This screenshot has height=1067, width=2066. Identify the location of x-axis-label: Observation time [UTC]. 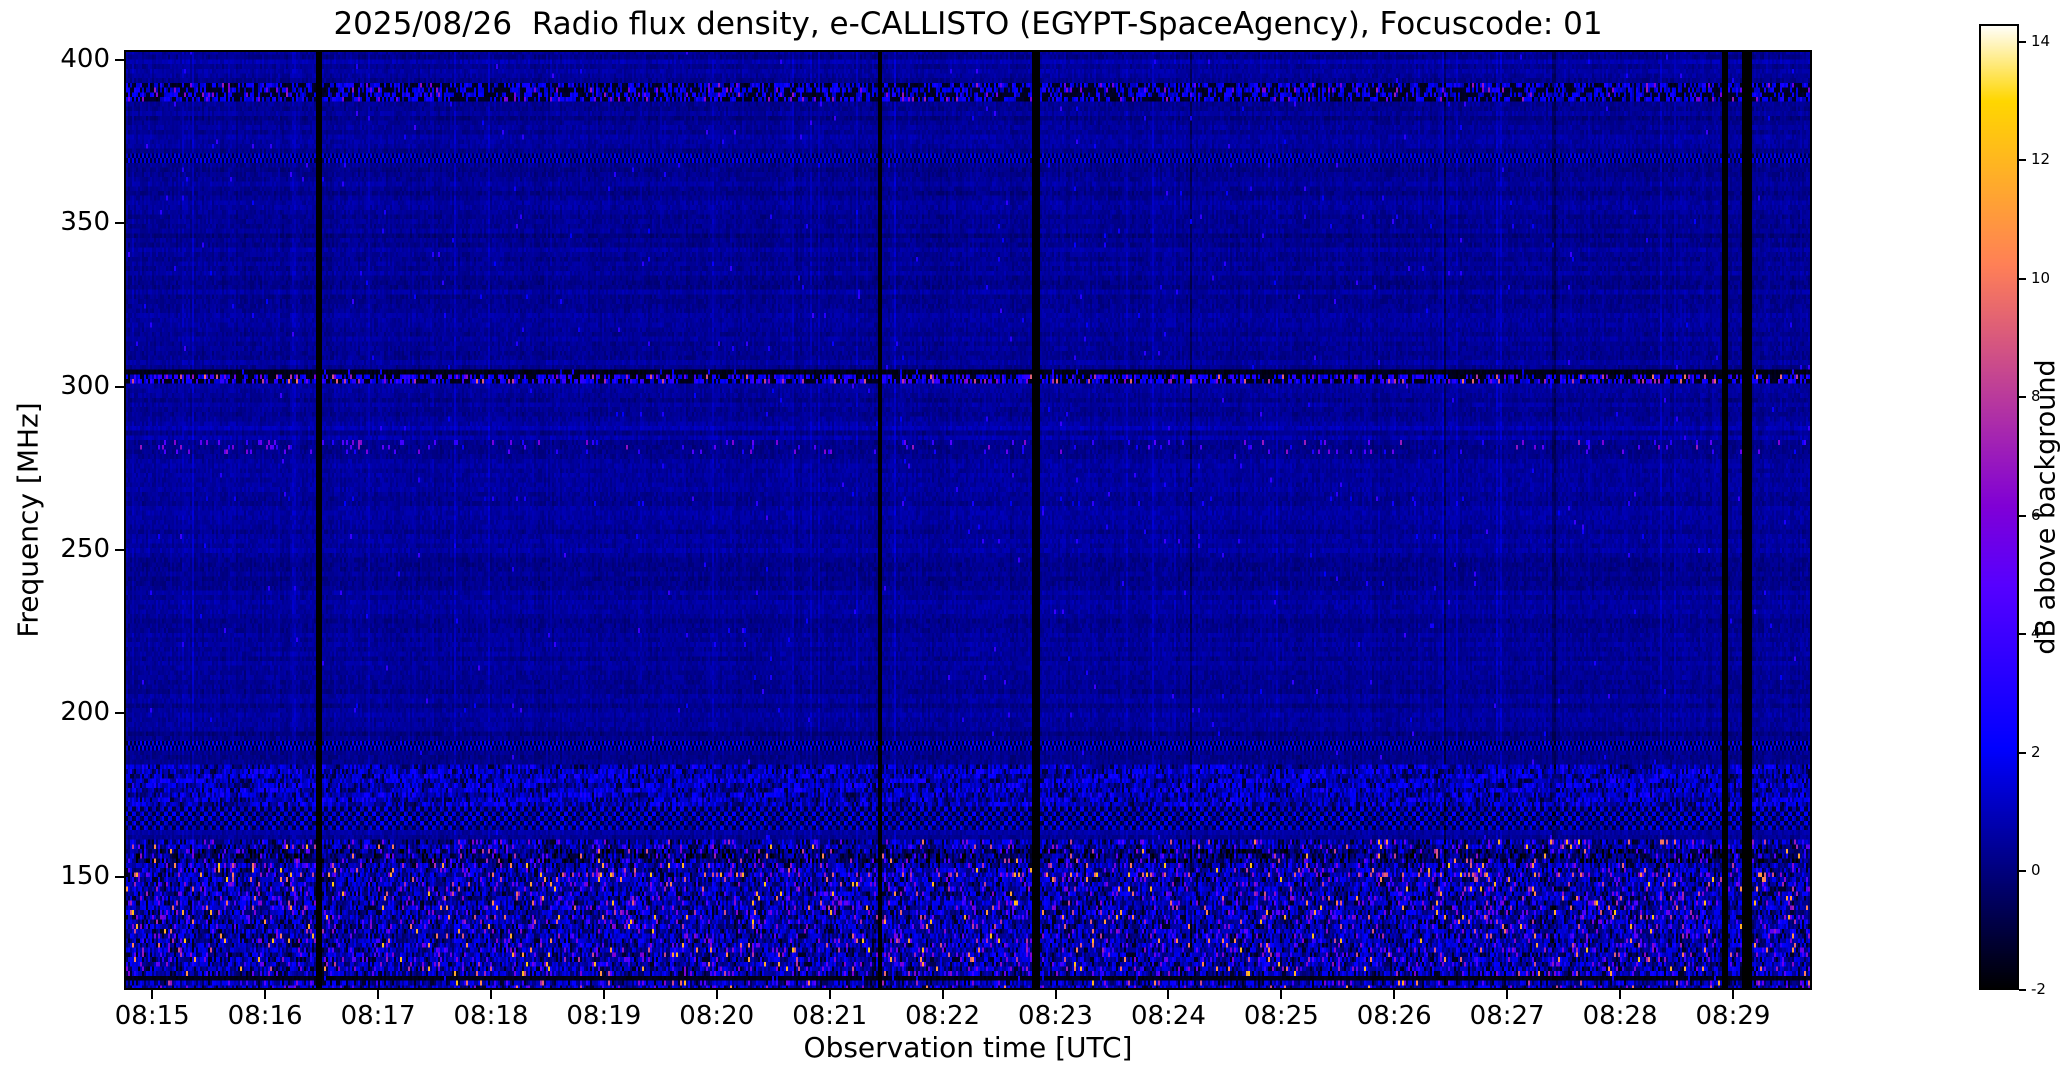
(968, 1047).